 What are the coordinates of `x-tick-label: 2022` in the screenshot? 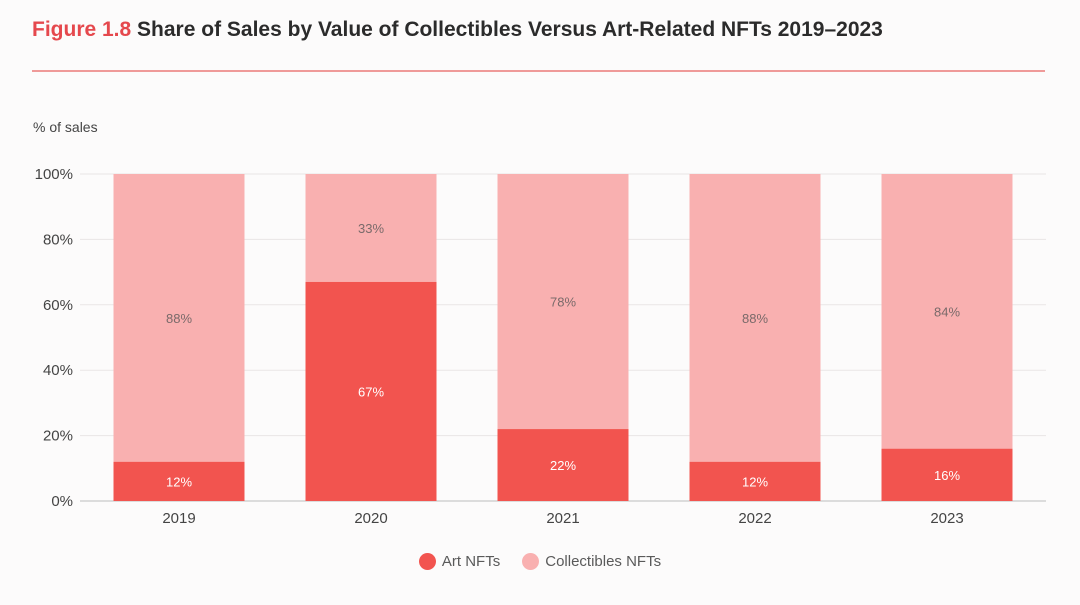 It's located at (754, 518).